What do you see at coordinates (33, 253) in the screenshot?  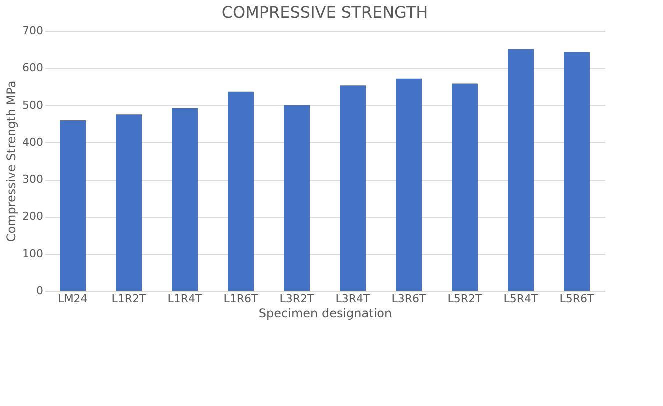 I see `y-tick-label: 100` at bounding box center [33, 253].